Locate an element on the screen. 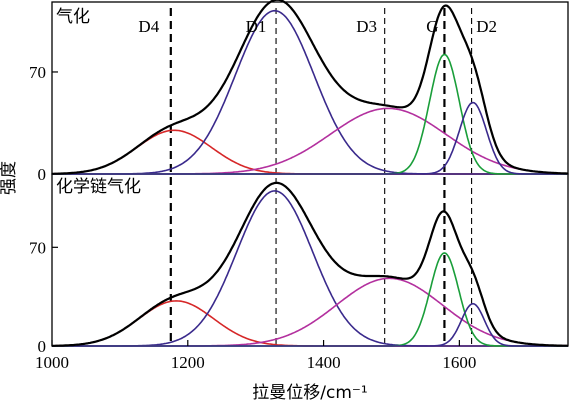 The image size is (572, 408). y-tick-label-0-0: 0 is located at coordinates (42, 174).